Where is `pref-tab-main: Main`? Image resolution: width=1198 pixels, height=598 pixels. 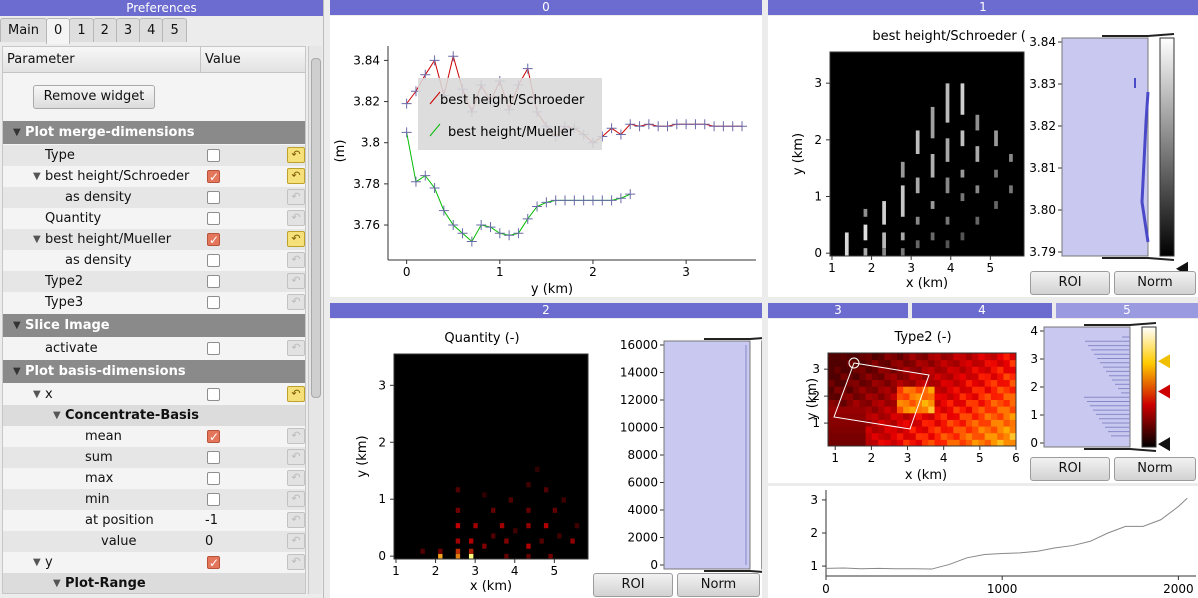 pref-tab-main: Main is located at coordinates (24, 30).